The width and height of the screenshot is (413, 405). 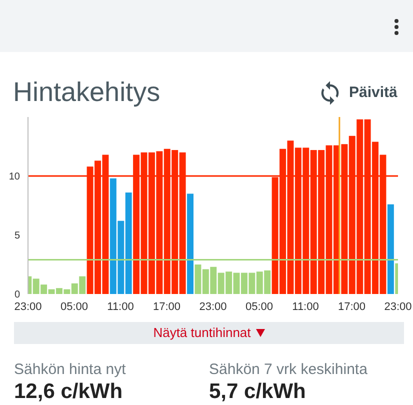 I want to click on y-tick-label: 0, so click(x=17, y=295).